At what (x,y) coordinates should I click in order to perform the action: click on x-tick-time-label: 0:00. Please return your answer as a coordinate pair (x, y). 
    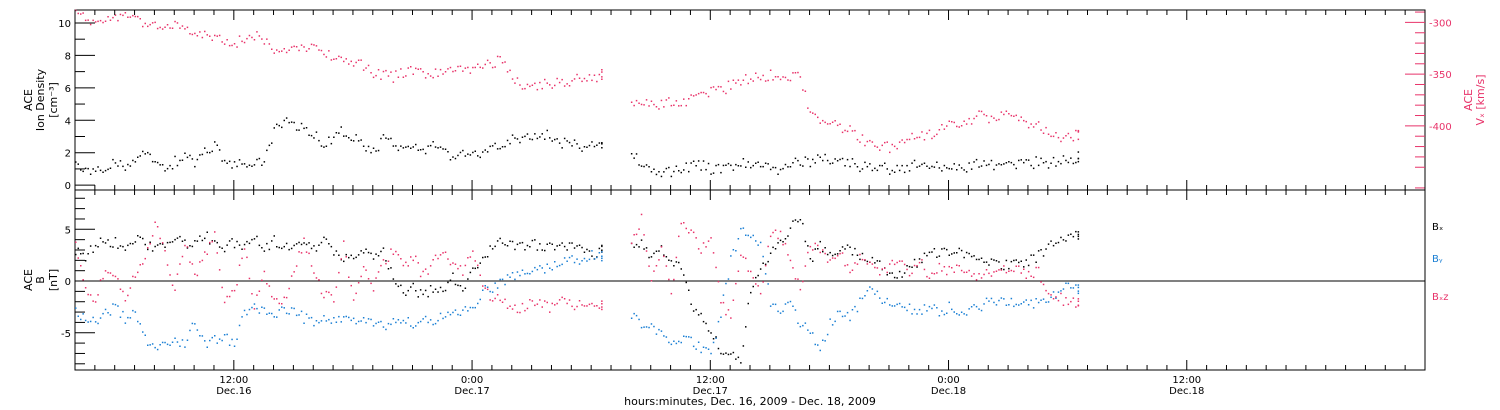
    Looking at the image, I should click on (472, 380).